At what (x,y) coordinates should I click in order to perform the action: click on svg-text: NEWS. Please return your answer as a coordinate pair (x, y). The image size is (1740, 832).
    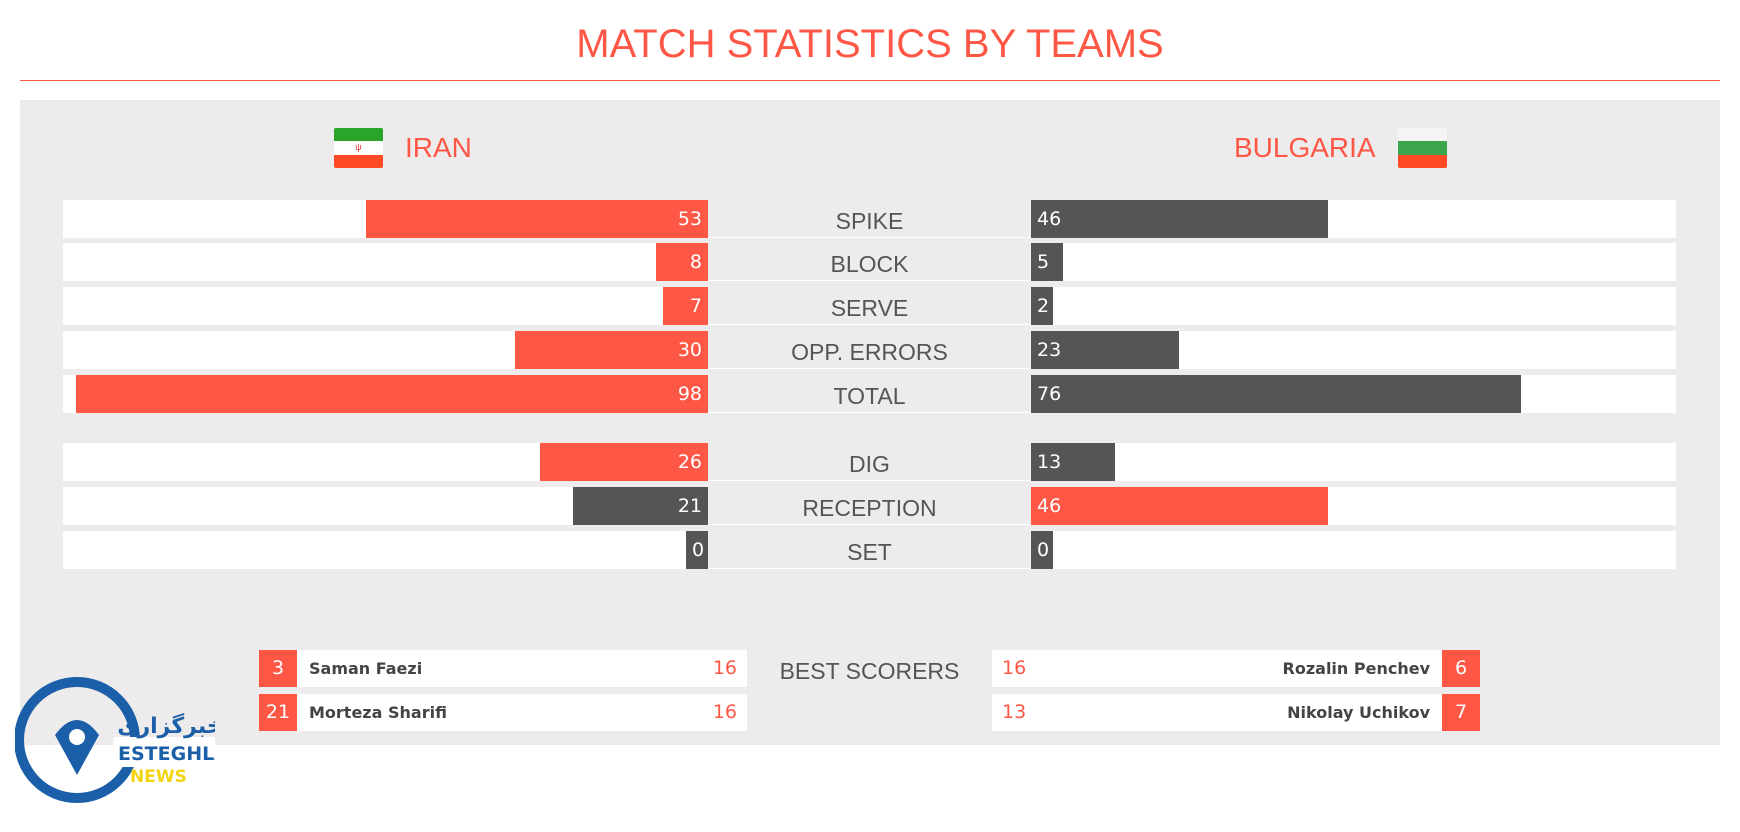
    Looking at the image, I should click on (158, 777).